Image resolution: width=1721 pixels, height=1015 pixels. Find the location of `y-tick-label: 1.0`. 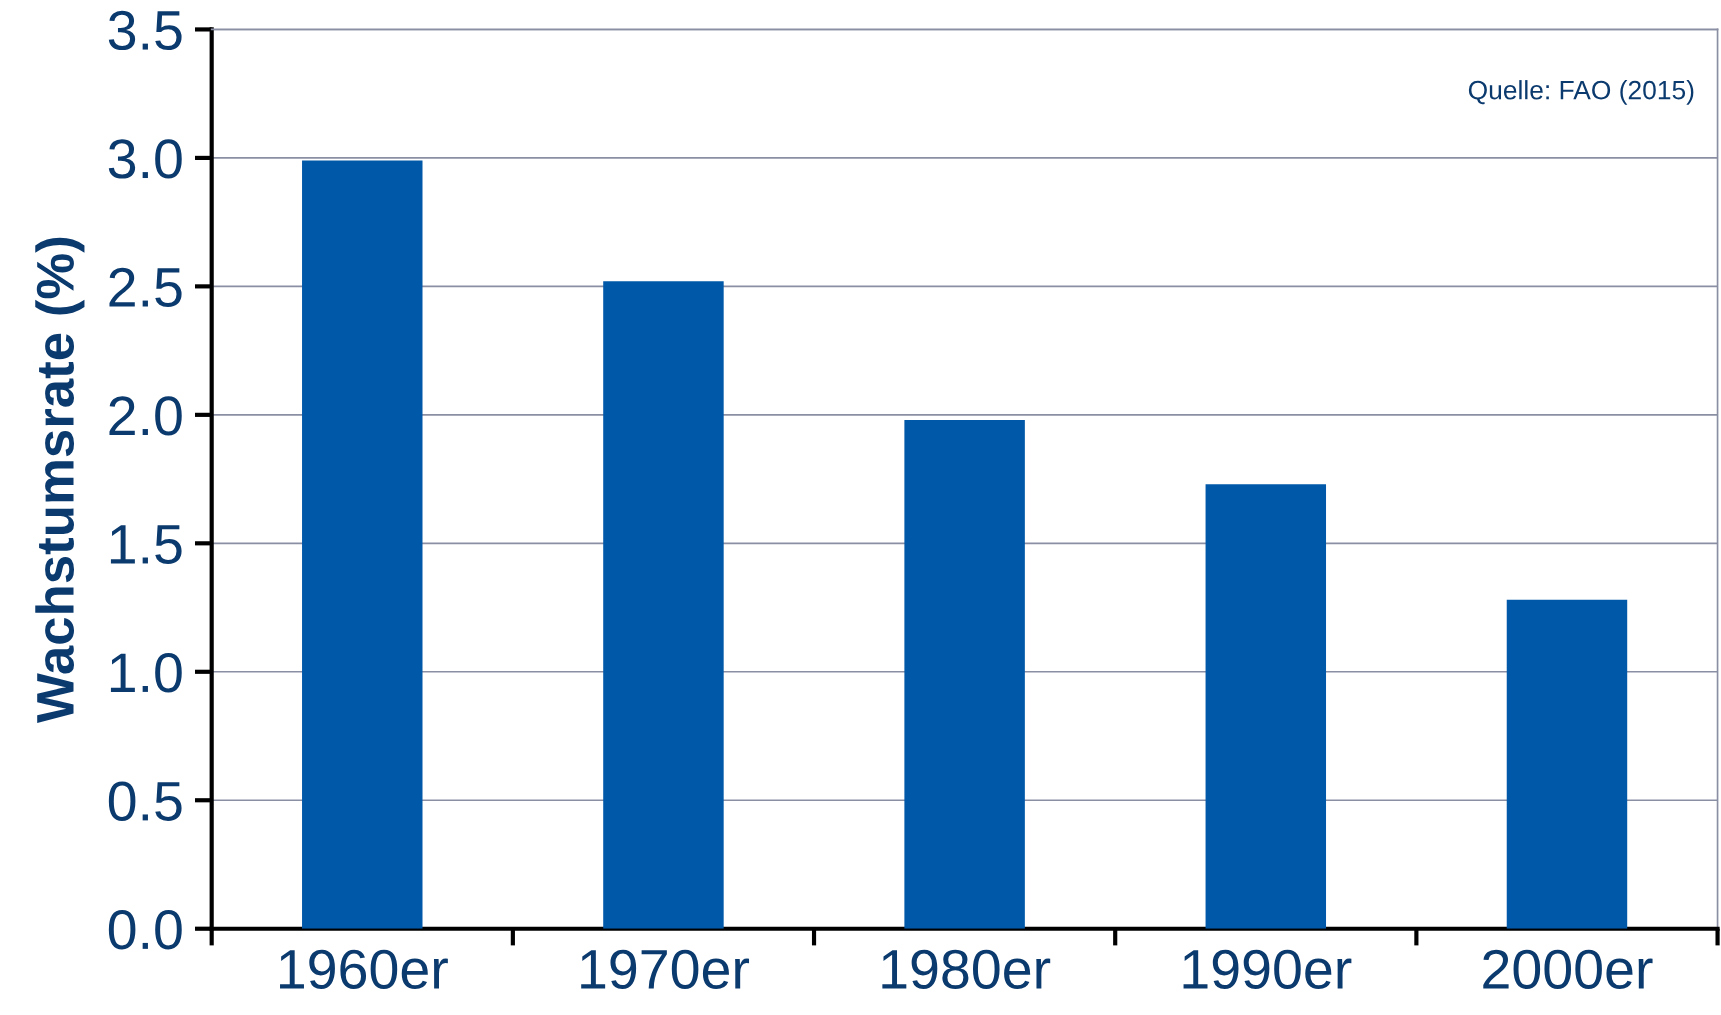

y-tick-label: 1.0 is located at coordinates (146, 673).